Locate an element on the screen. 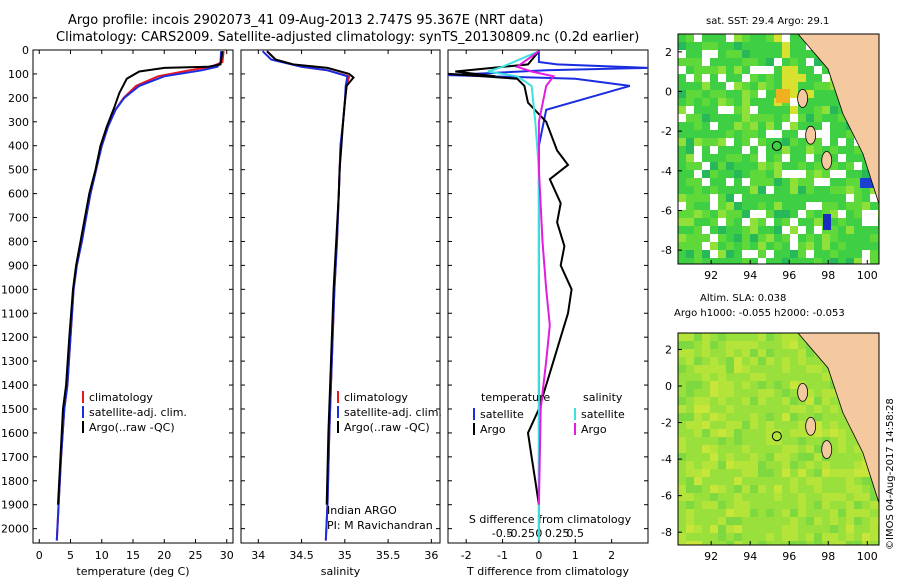 Image resolution: width=900 pixels, height=580 pixels. map-x-tick-label: 100 is located at coordinates (867, 556).